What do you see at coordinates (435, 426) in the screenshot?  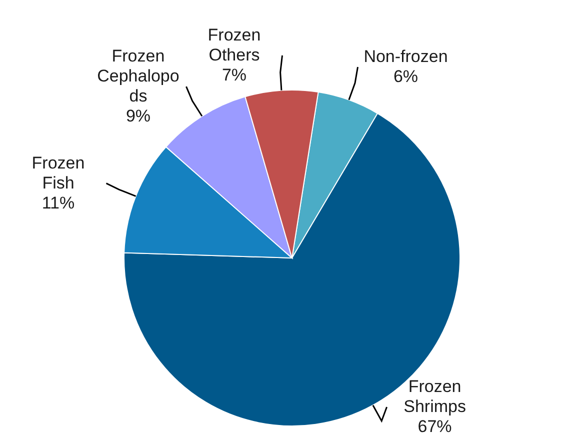 I see `data-label: 67%` at bounding box center [435, 426].